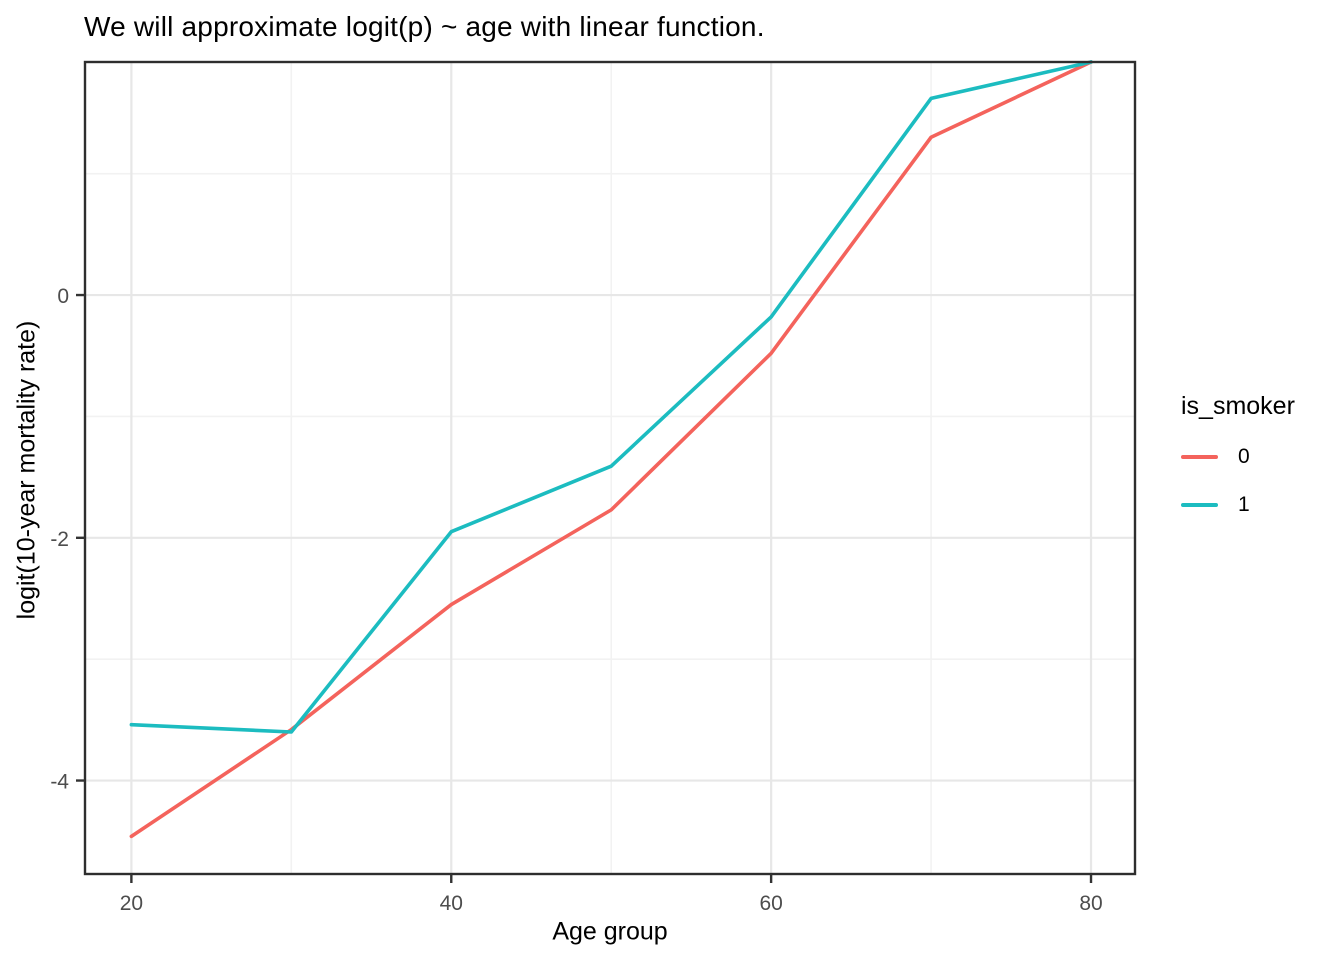 This screenshot has width=1344, height=960. I want to click on x-tick-label: 60, so click(770, 903).